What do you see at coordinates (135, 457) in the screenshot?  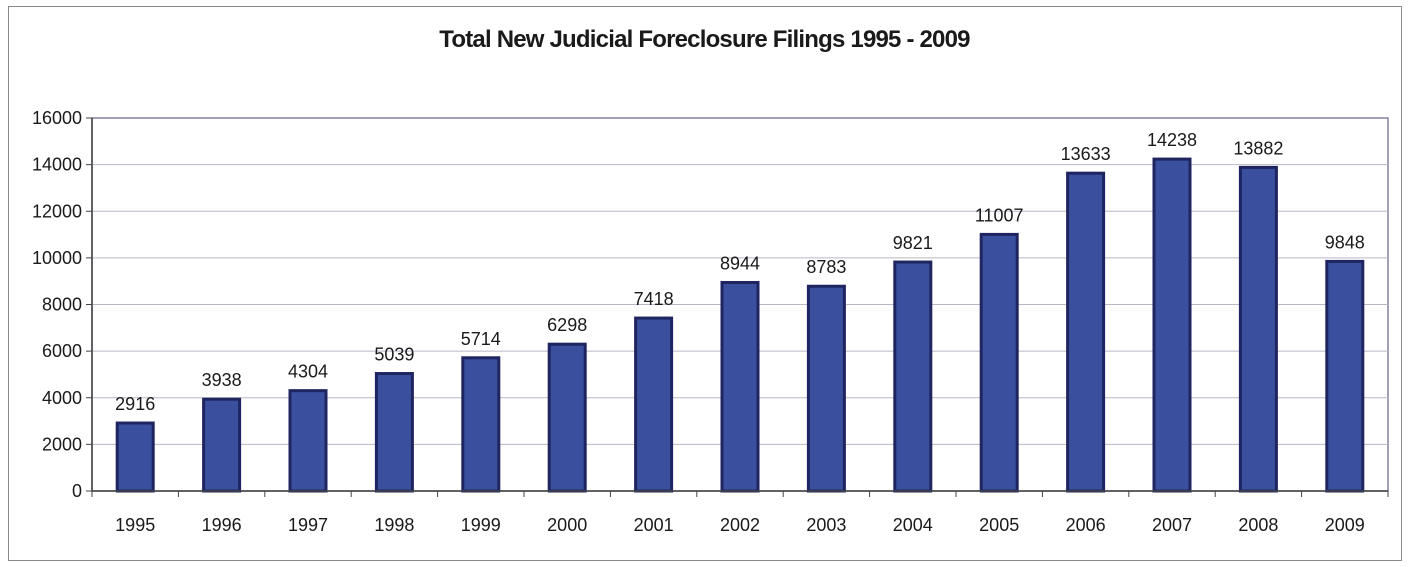 I see `bar-1995` at bounding box center [135, 457].